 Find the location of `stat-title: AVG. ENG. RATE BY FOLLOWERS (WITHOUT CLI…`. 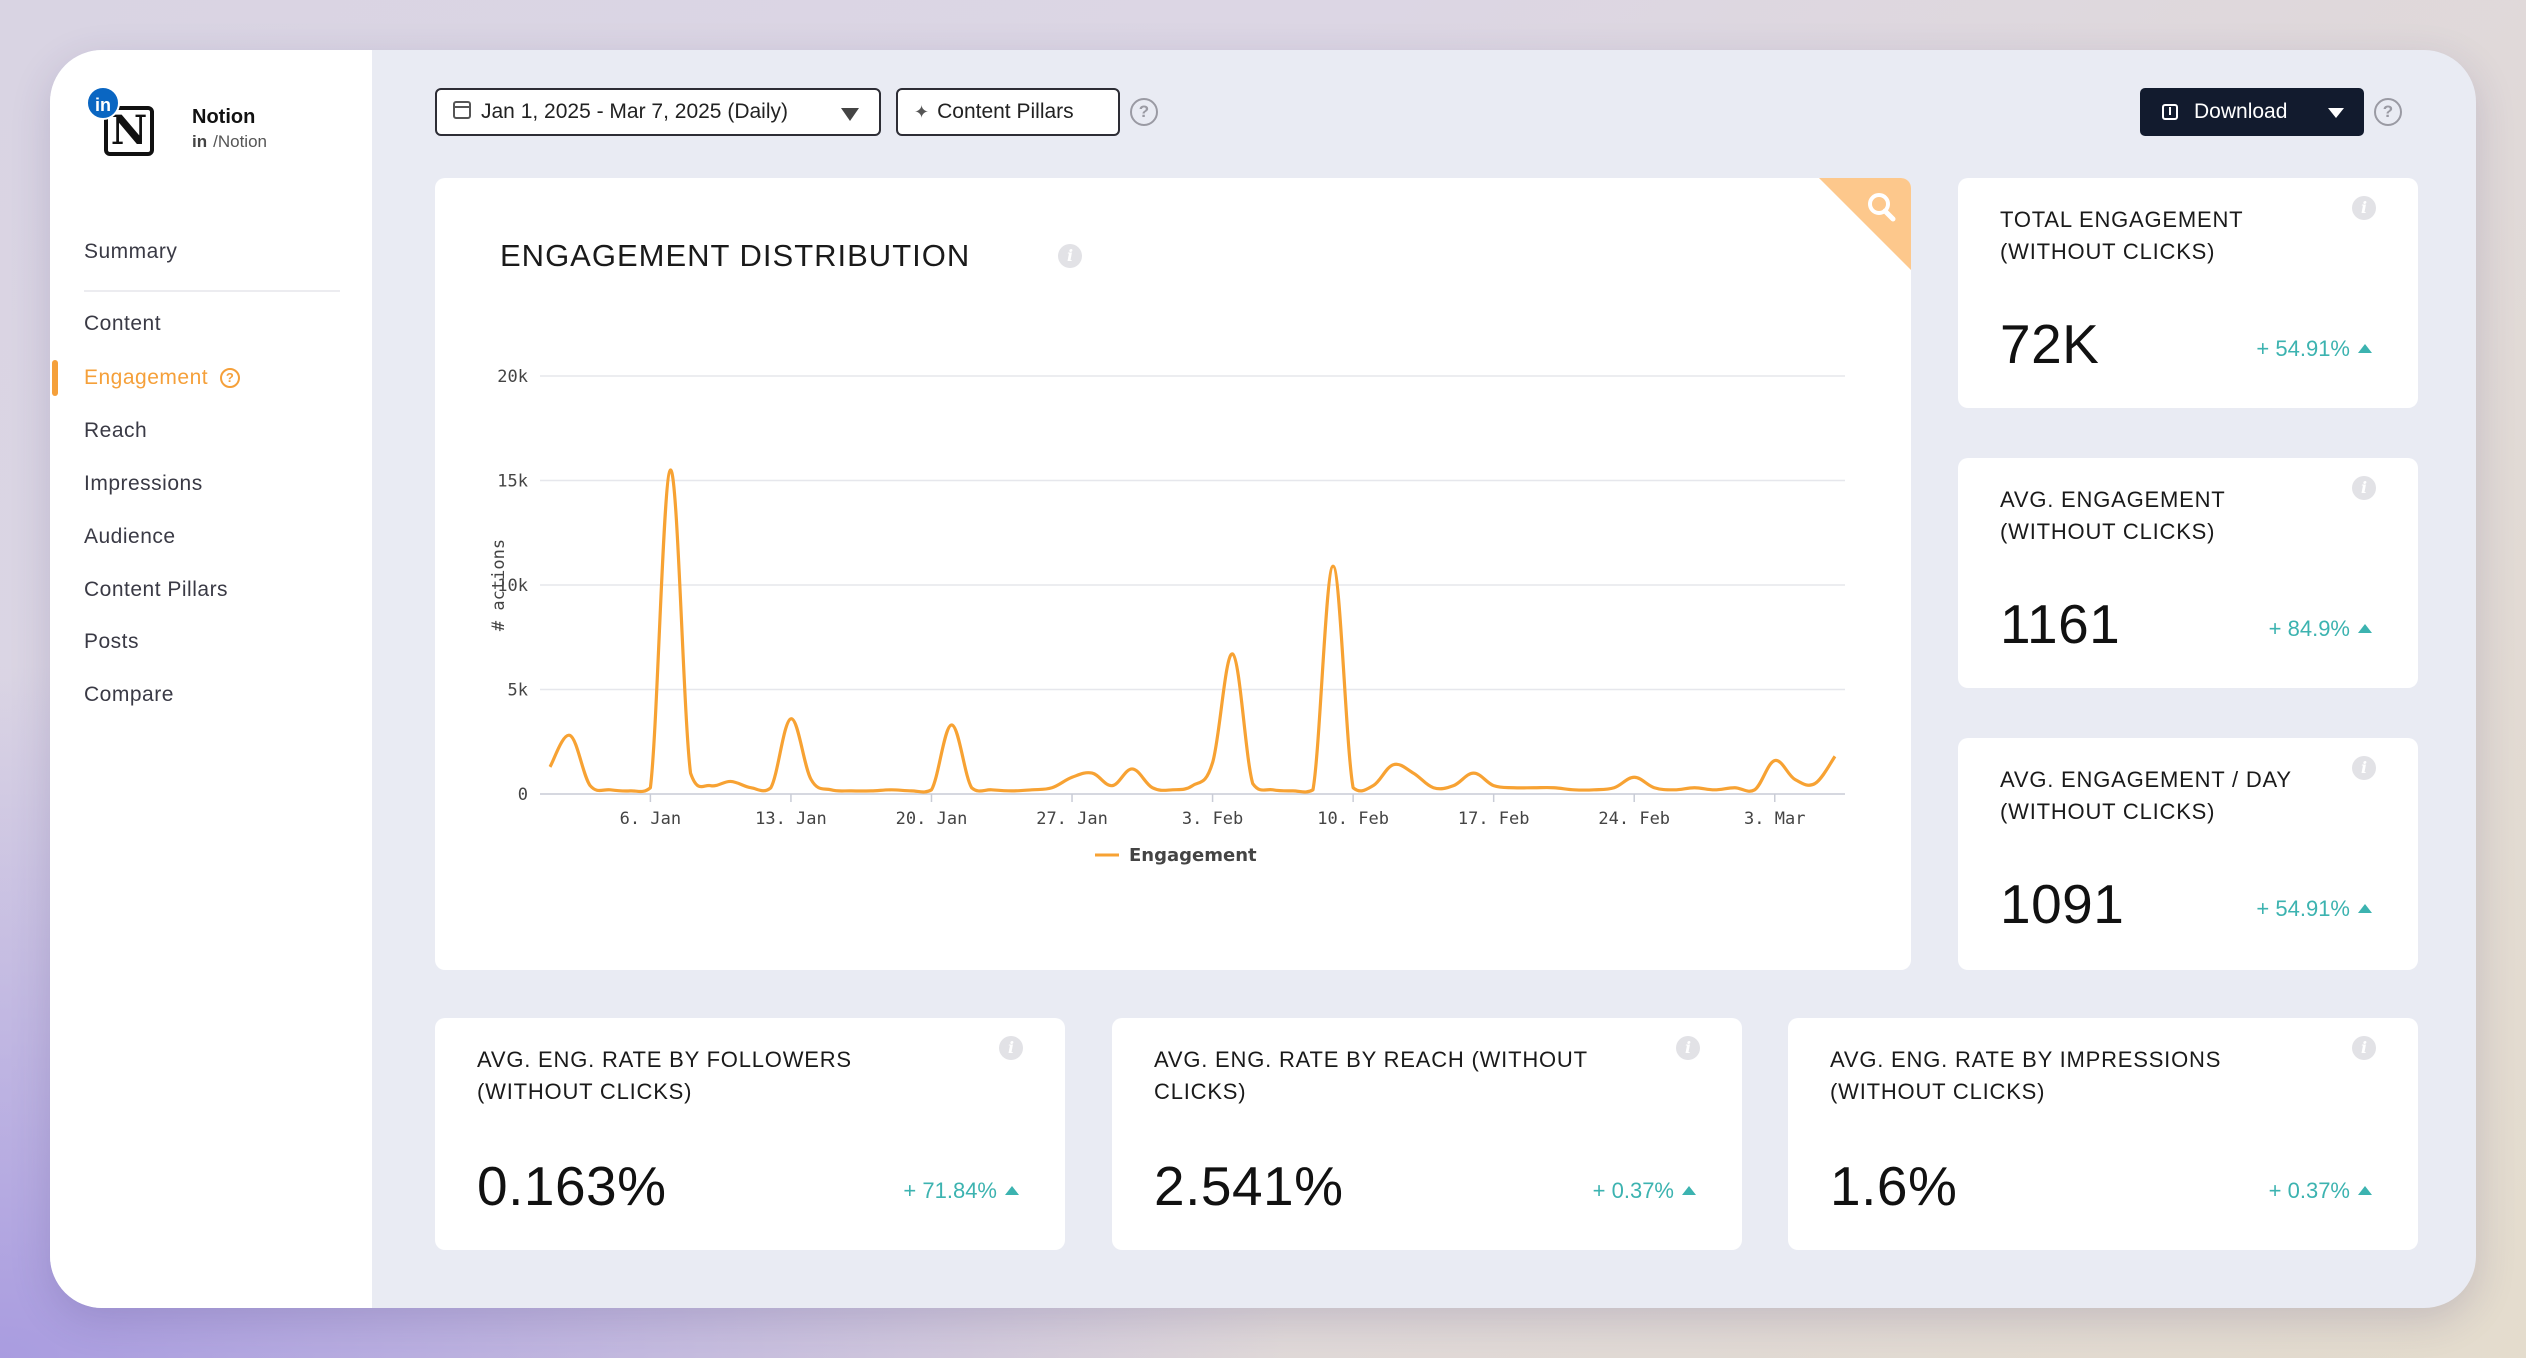

stat-title: AVG. ENG. RATE BY FOLLOWERS (WITHOUT CLI… is located at coordinates (664, 1075).